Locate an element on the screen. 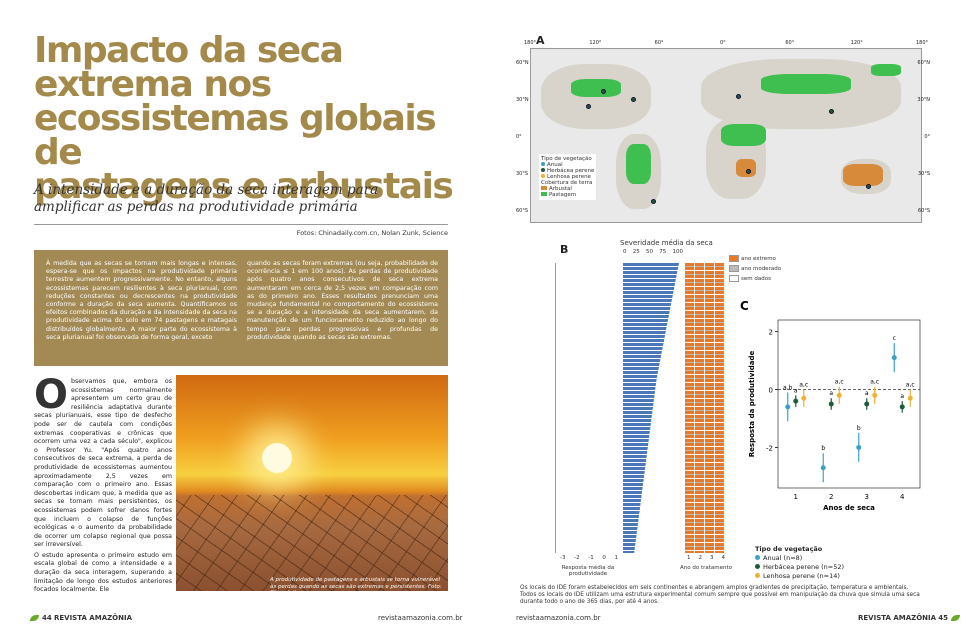 This screenshot has height=634, width=966. axis-title: Resposta média da produtividade is located at coordinates (588, 571).